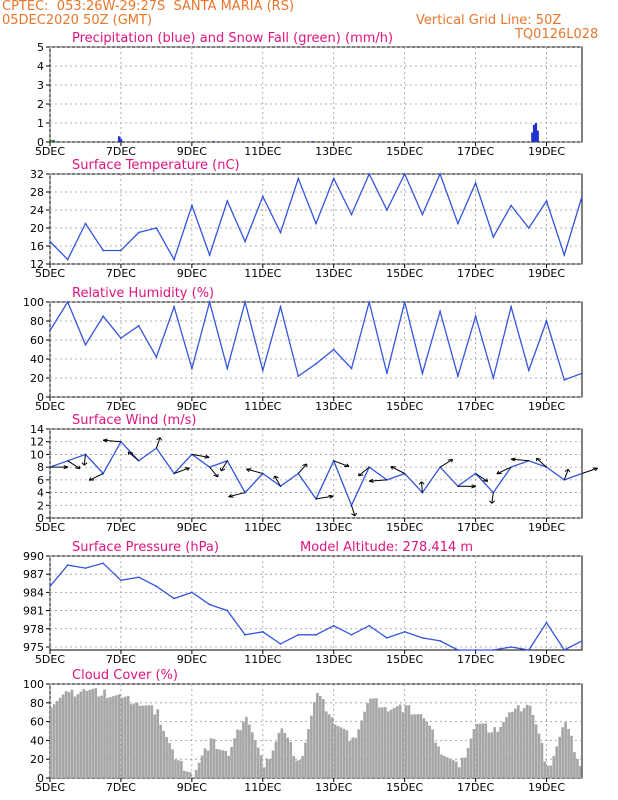  I want to click on header-station: CPTEC: 053:26W-29:27S SANTA MARIA (RS), so click(148, 7).